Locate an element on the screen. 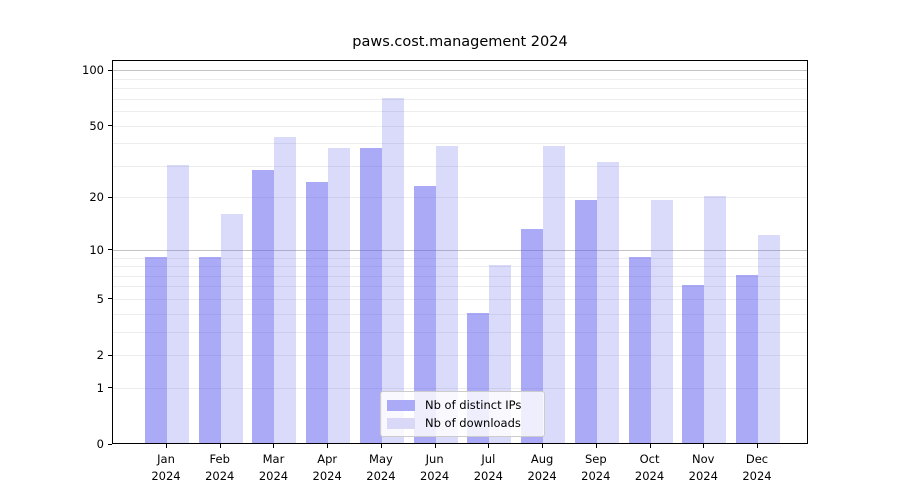  legend-entry-distinct-ips: Nb of distinct IPs is located at coordinates (462, 405).